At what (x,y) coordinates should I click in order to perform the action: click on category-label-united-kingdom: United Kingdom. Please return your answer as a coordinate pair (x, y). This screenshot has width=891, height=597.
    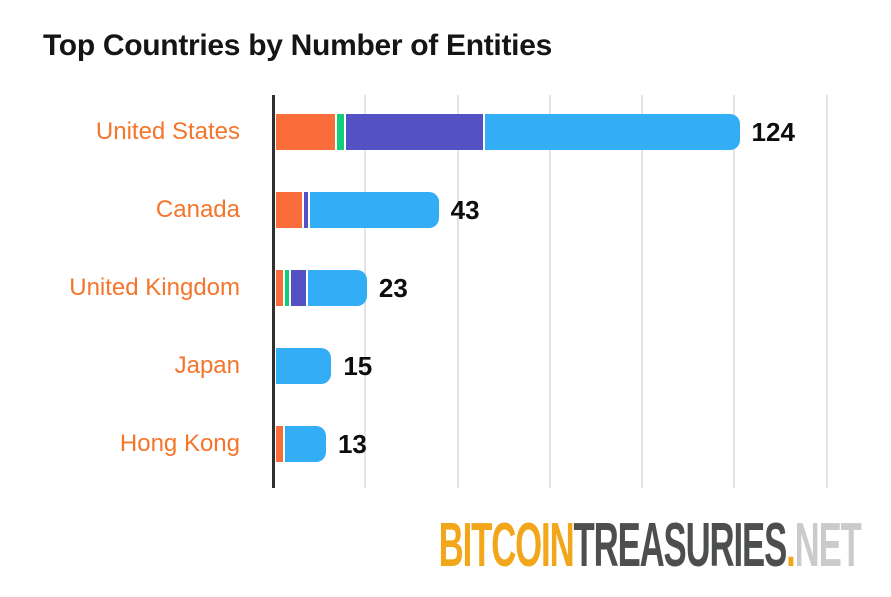
    Looking at the image, I should click on (154, 287).